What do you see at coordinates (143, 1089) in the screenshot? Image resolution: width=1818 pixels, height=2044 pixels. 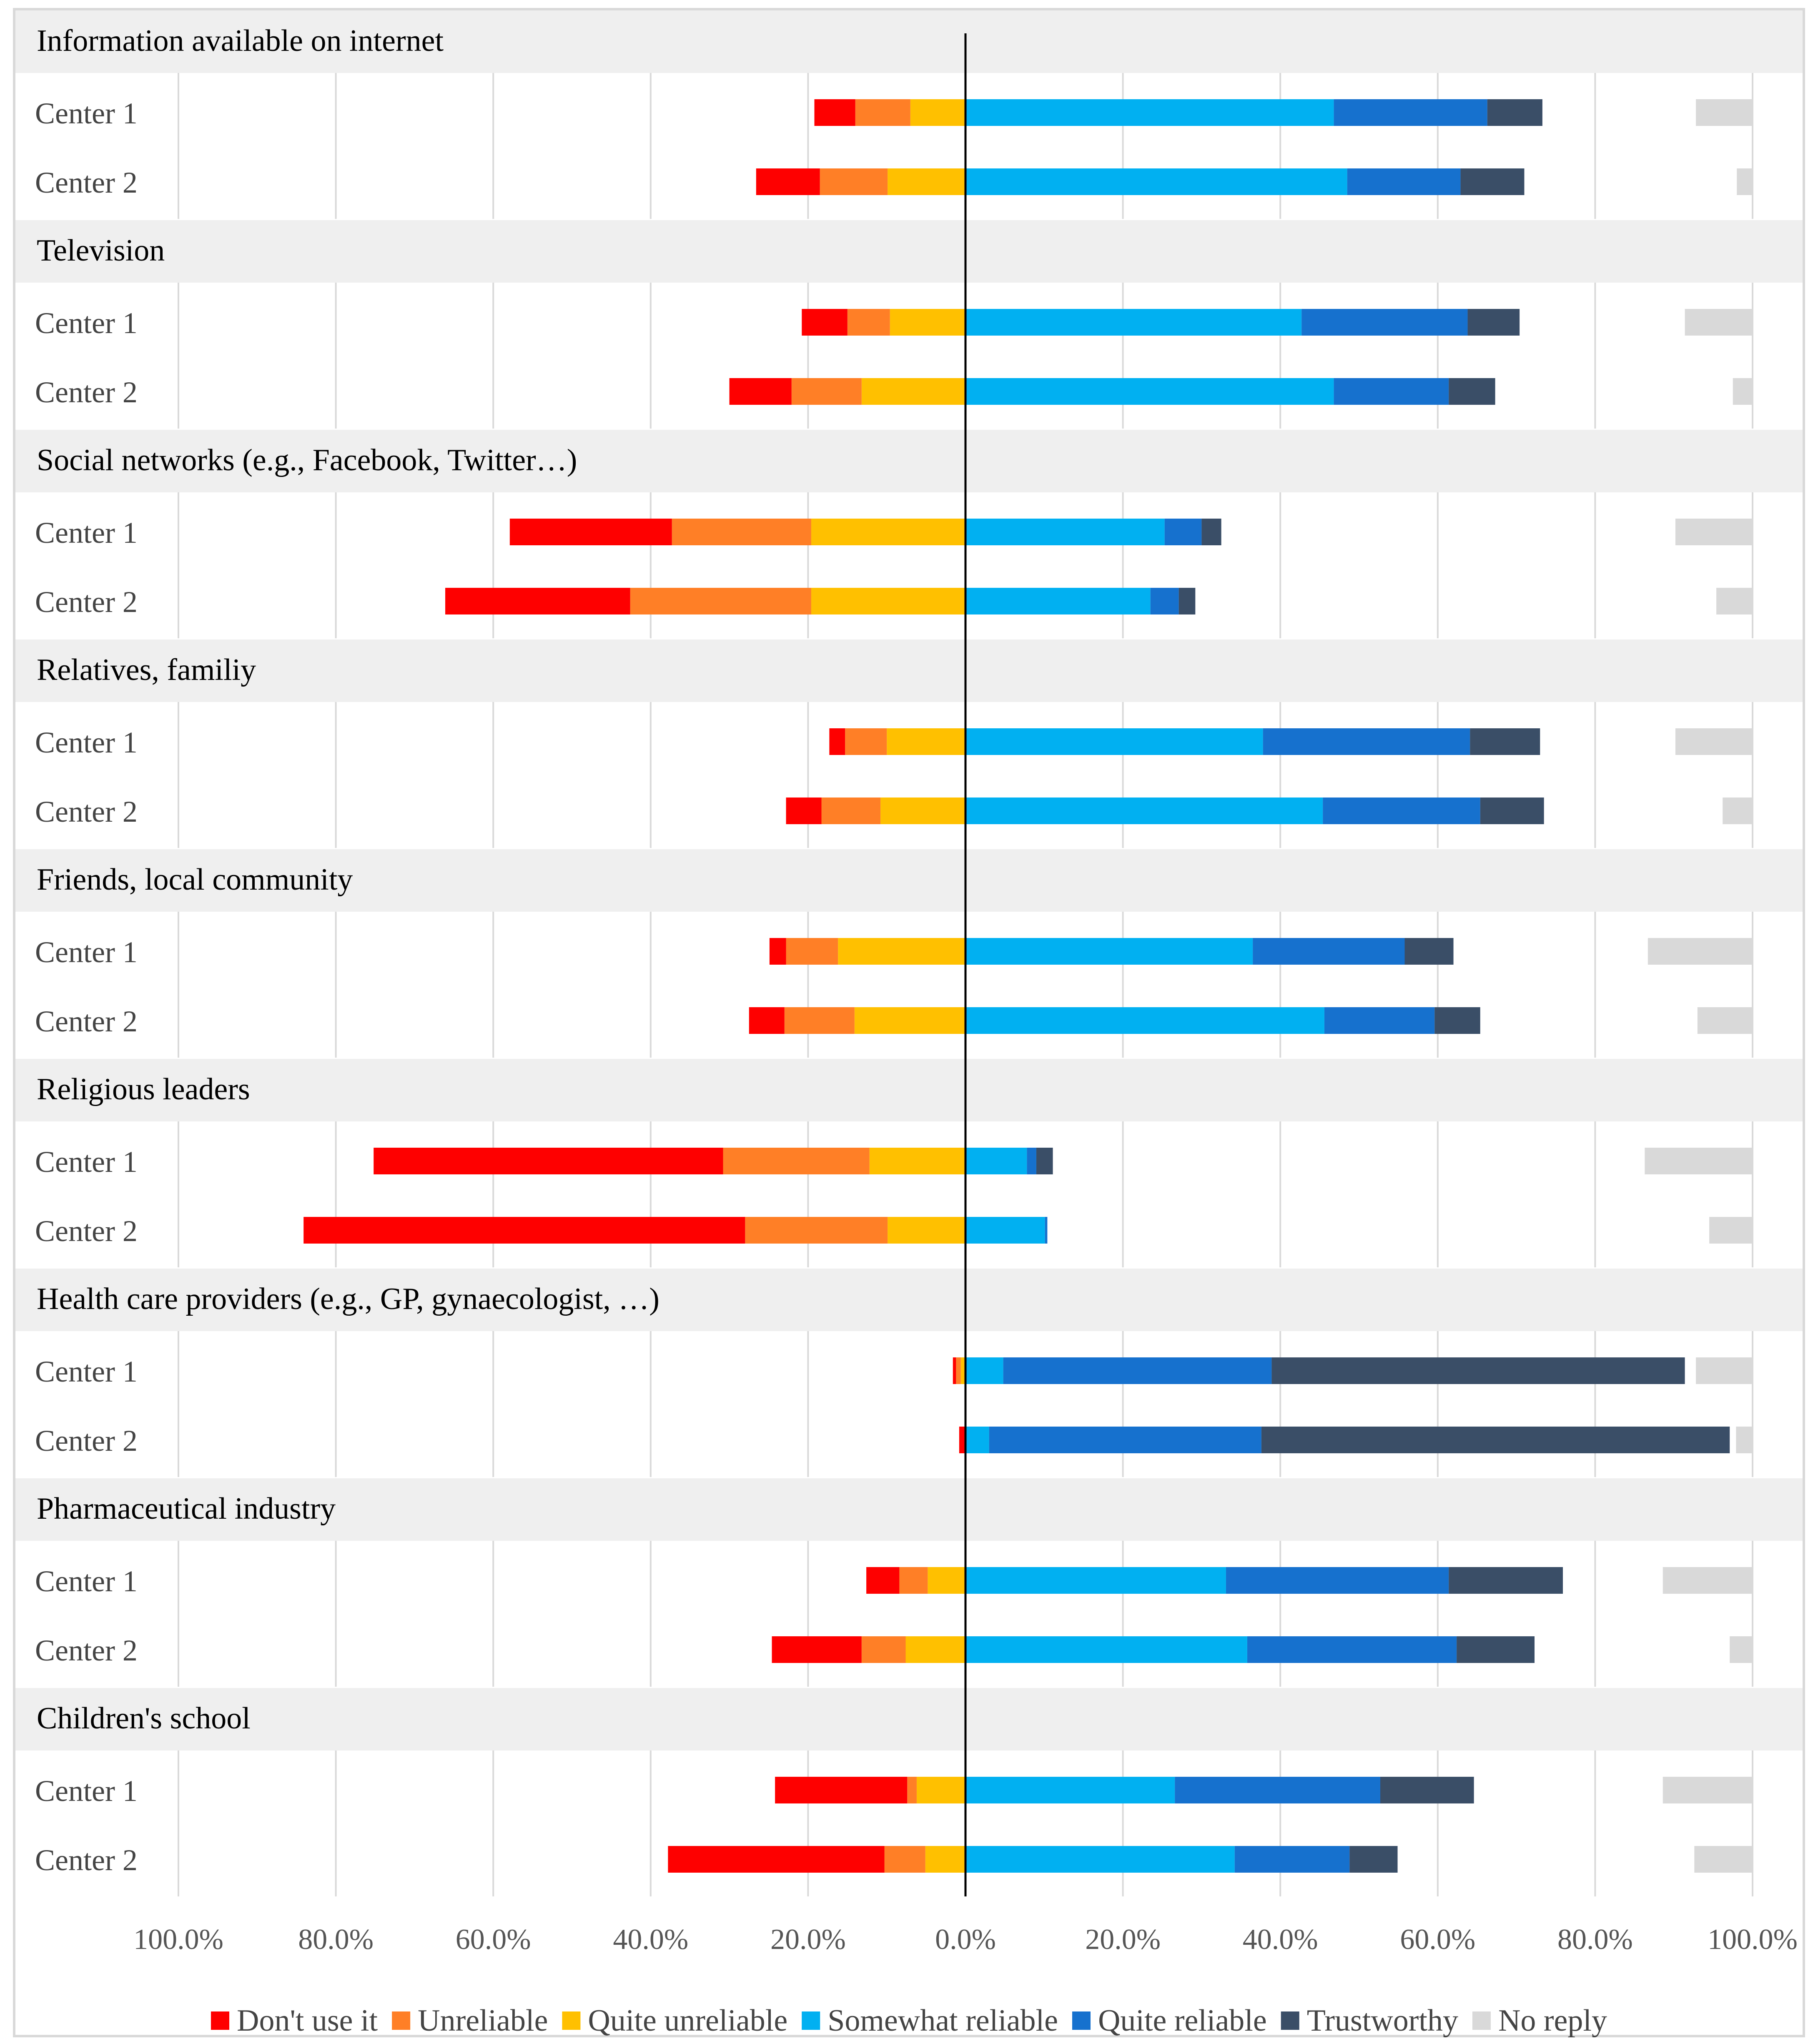 I see `category-title: Religious leaders` at bounding box center [143, 1089].